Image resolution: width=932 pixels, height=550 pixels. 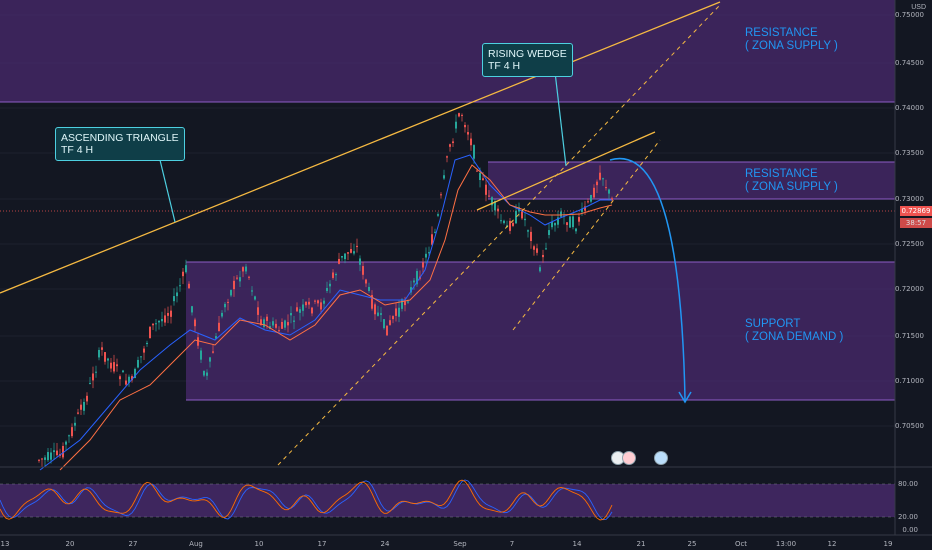 I want to click on stochastic-oscillator, so click(x=306, y=500).